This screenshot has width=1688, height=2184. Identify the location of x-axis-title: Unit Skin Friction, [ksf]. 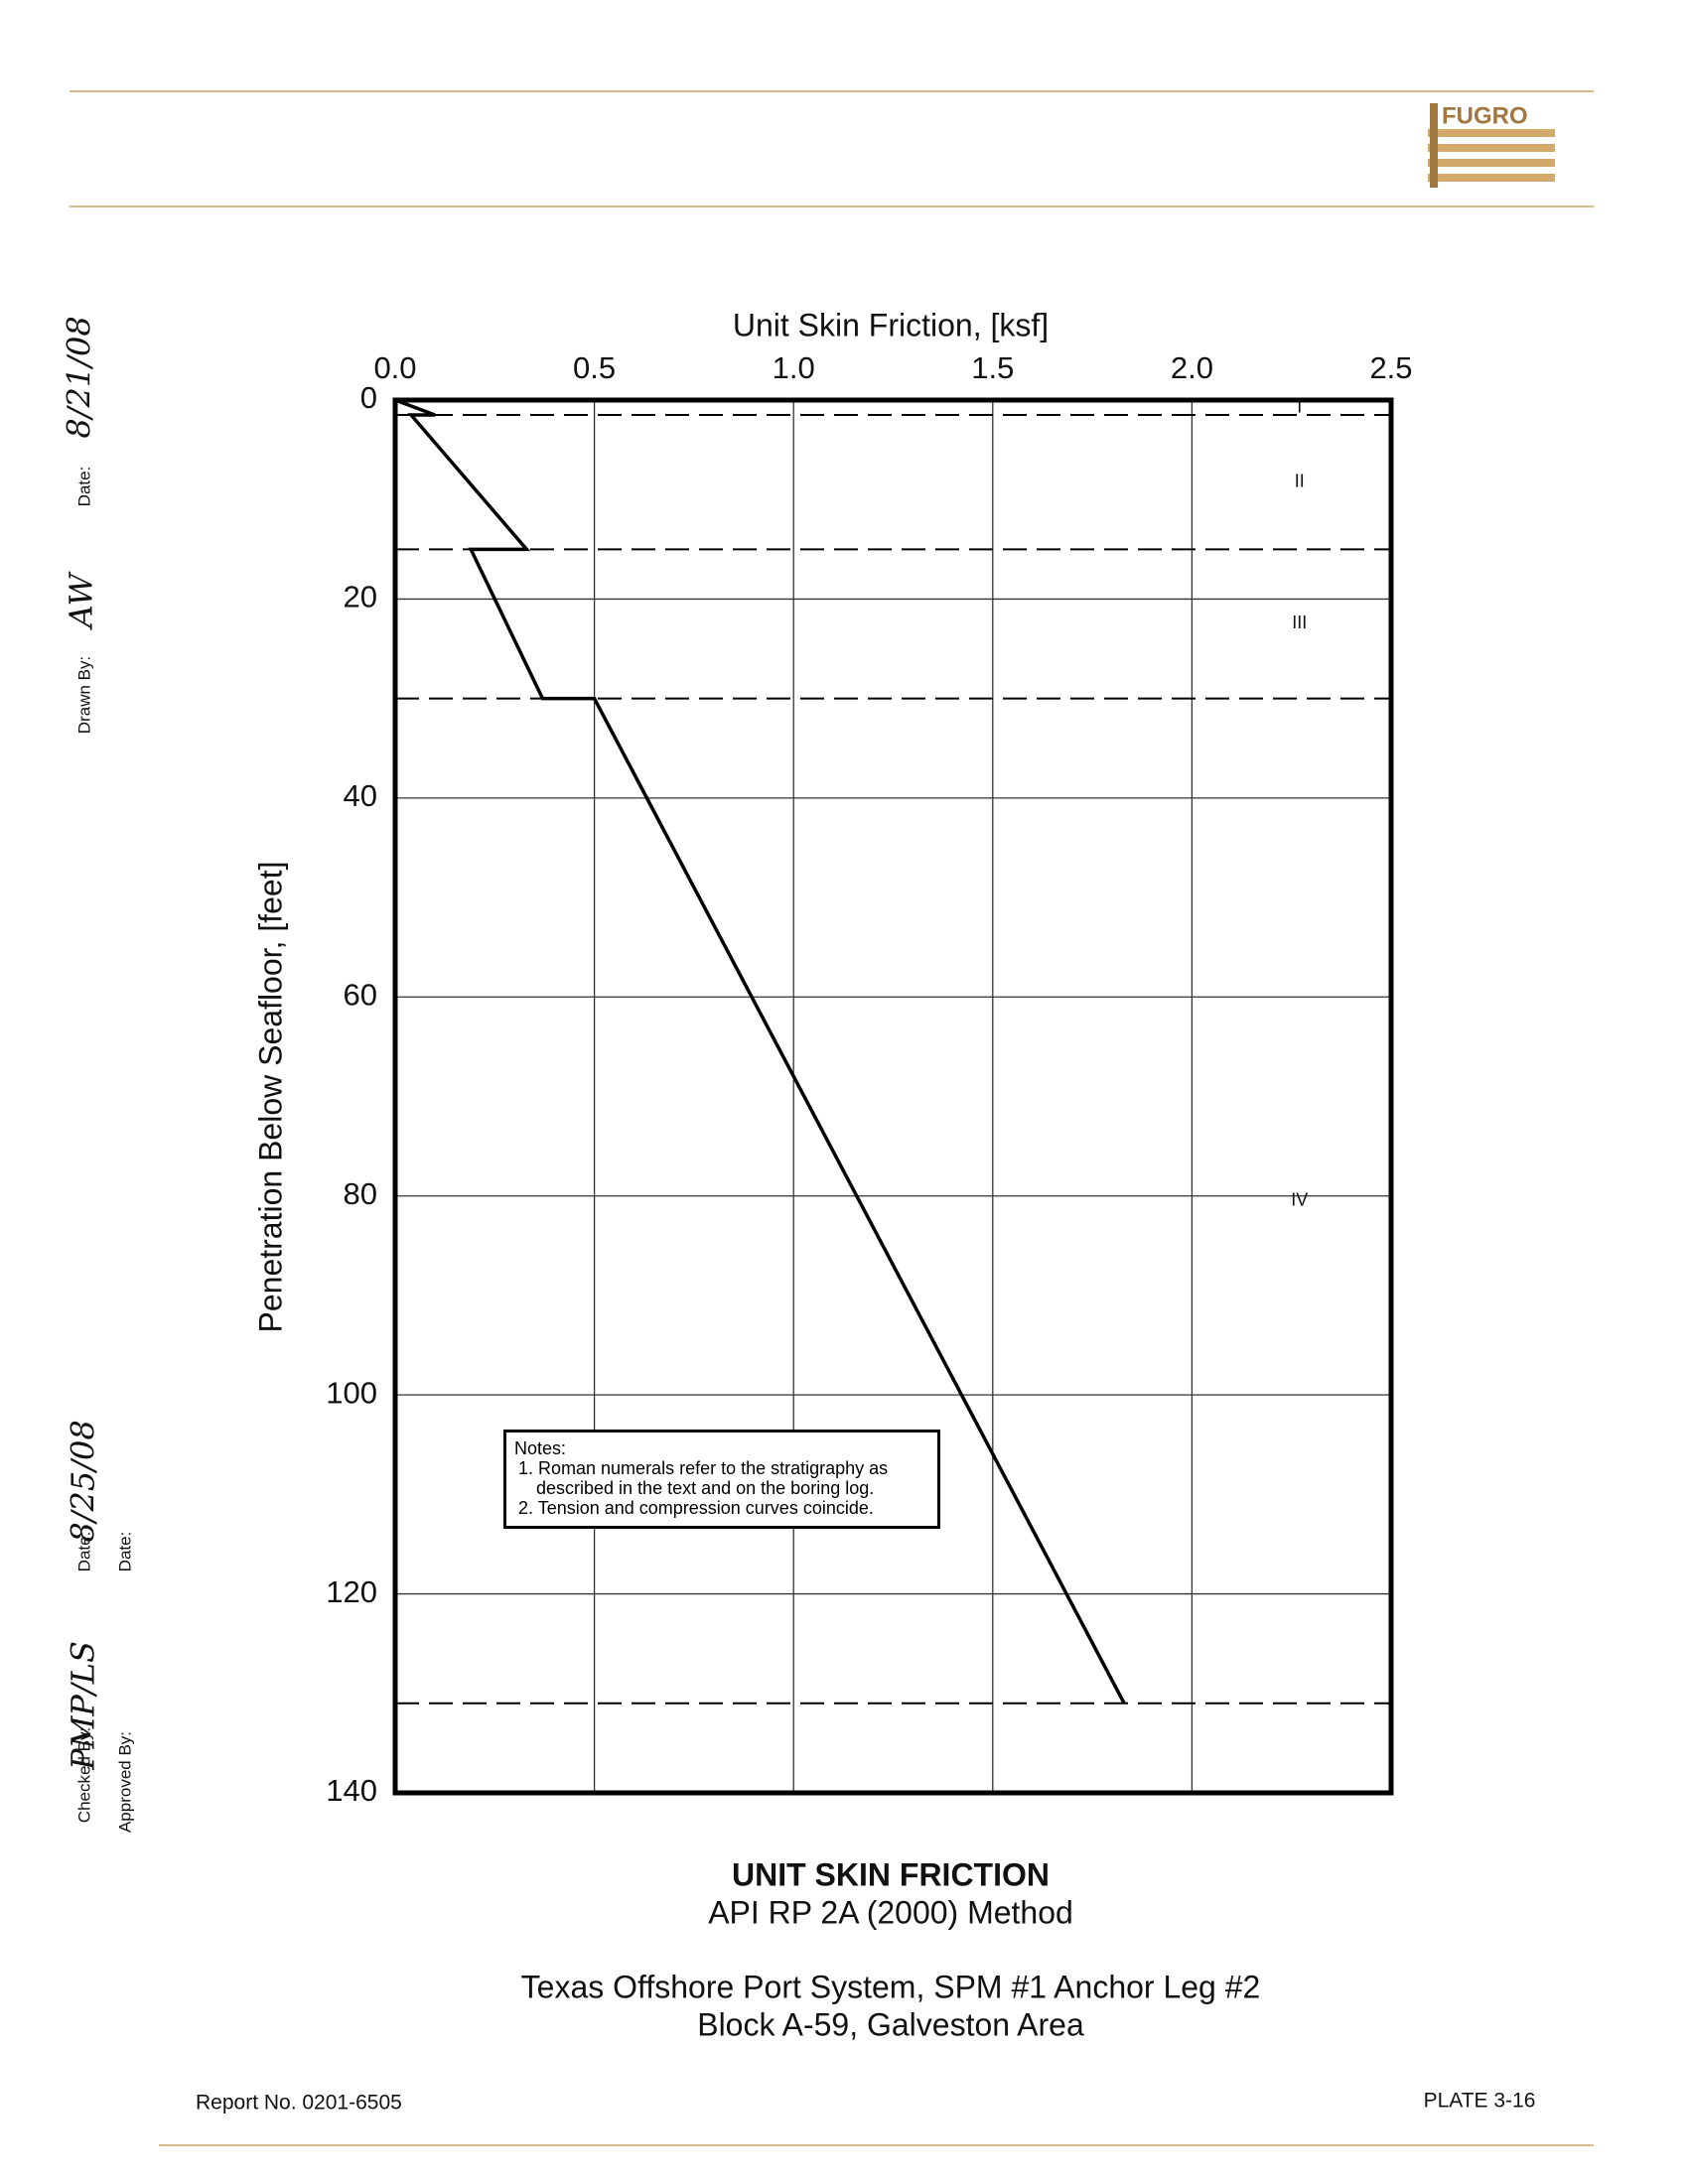
(891, 324).